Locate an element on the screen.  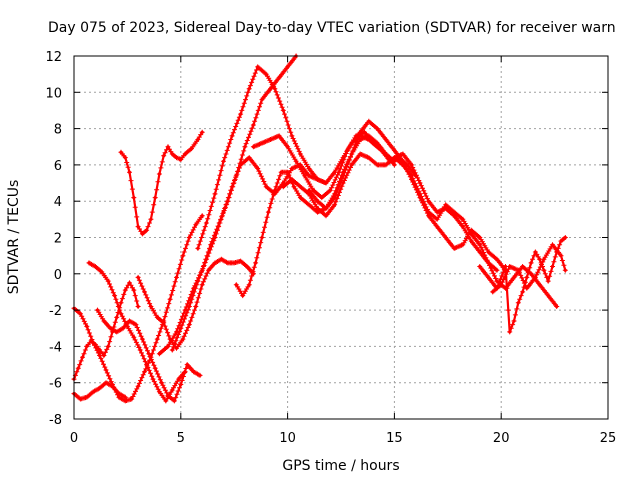
x-tick-label: 20 is located at coordinates (501, 438).